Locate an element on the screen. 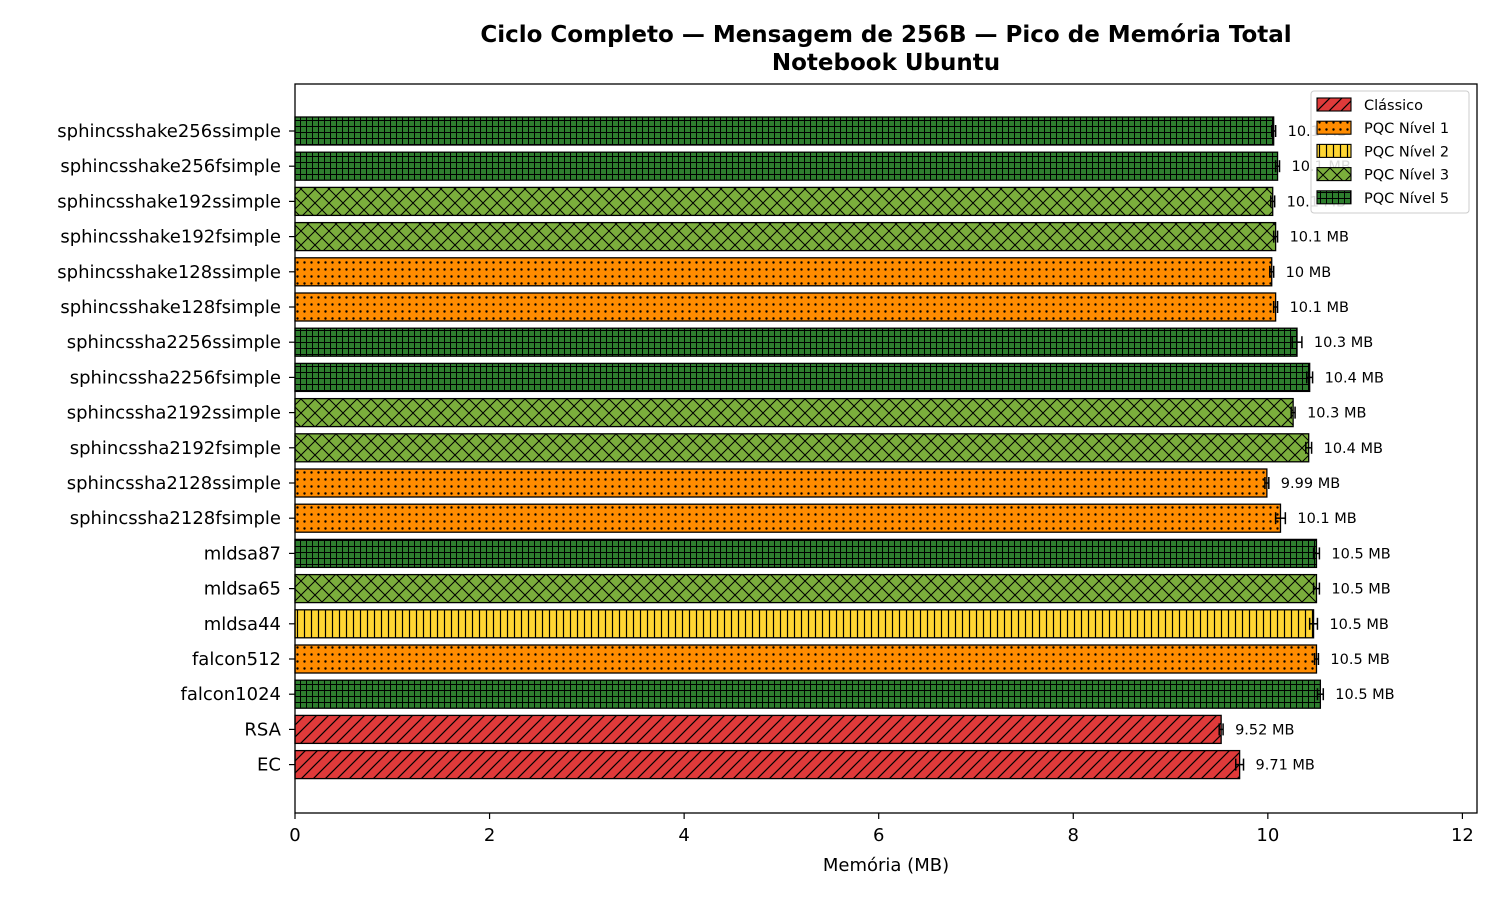 This screenshot has height=900, width=1500. y-tick-label: falcon512 is located at coordinates (236, 659).